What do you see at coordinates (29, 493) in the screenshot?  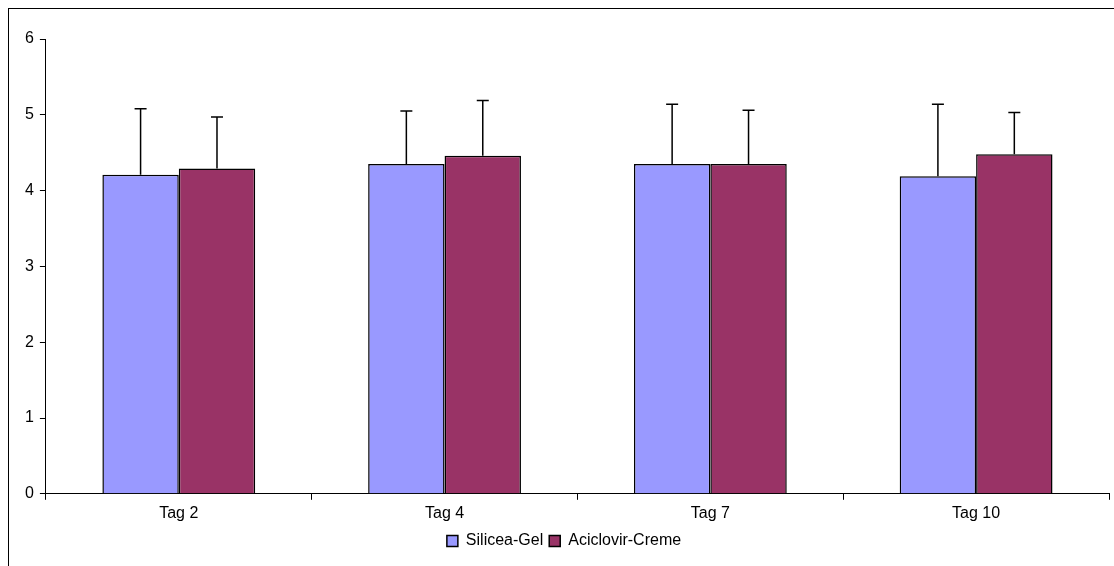 I see `y-tick-label: 0` at bounding box center [29, 493].